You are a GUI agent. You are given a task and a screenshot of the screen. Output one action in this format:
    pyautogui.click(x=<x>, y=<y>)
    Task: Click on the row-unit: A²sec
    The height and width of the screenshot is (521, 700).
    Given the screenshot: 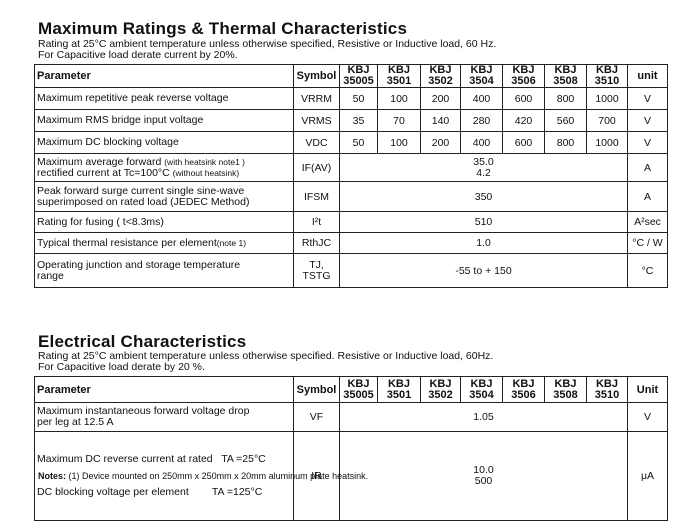 What is the action you would take?
    pyautogui.click(x=647, y=222)
    